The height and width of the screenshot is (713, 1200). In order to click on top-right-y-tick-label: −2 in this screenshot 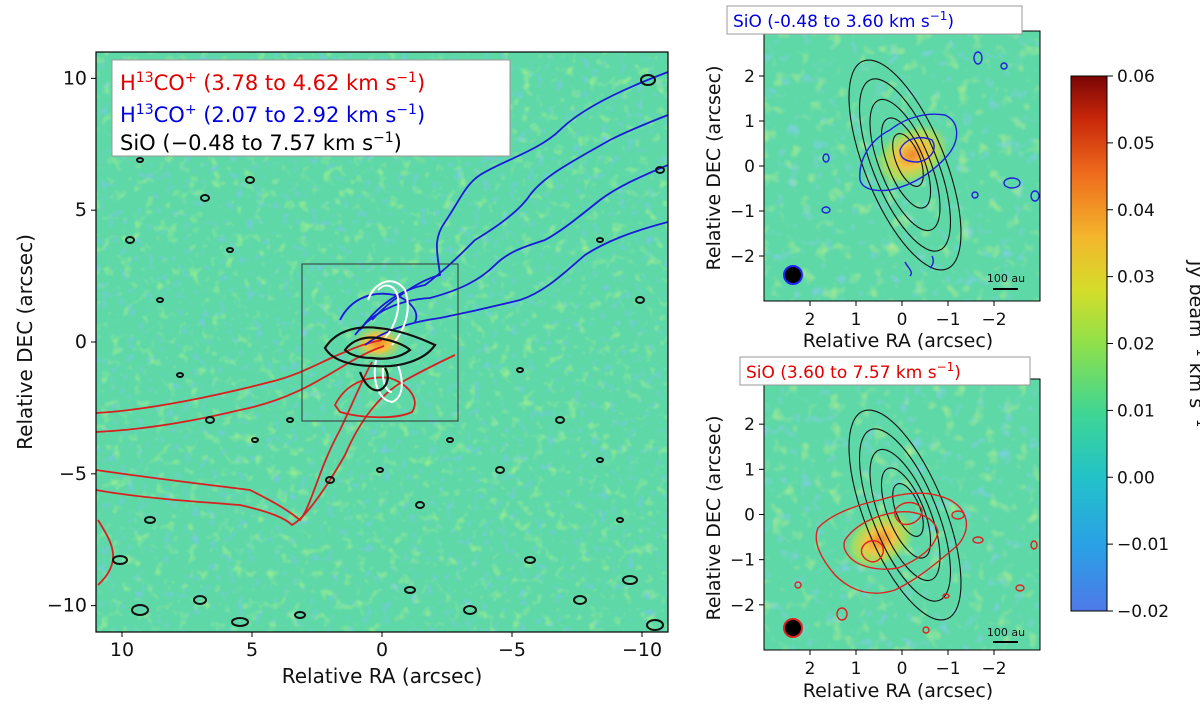, I will do `click(742, 257)`.